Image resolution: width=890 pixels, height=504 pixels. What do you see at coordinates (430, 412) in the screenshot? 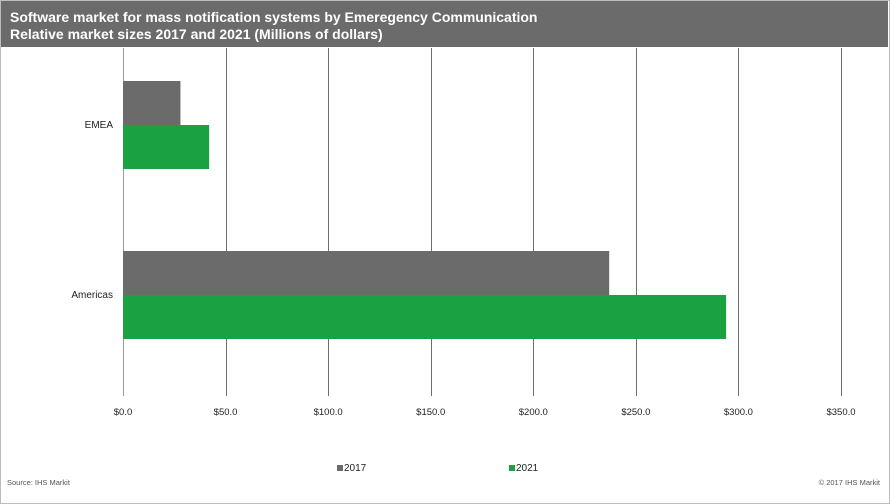
I see `x-tick-label: $150.0` at bounding box center [430, 412].